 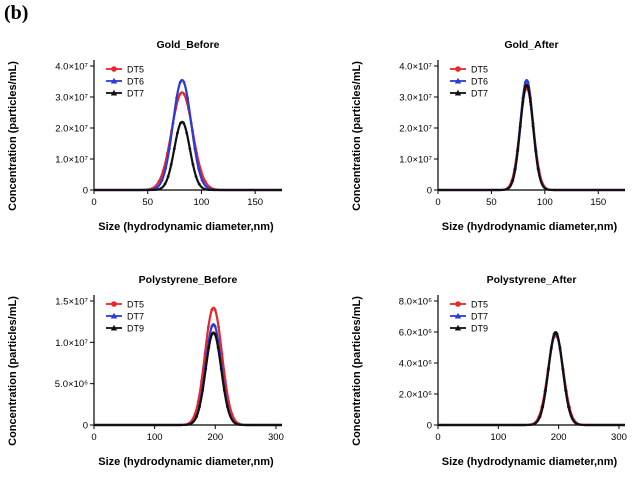 I want to click on chart-title: Gold_Before, so click(x=187, y=45).